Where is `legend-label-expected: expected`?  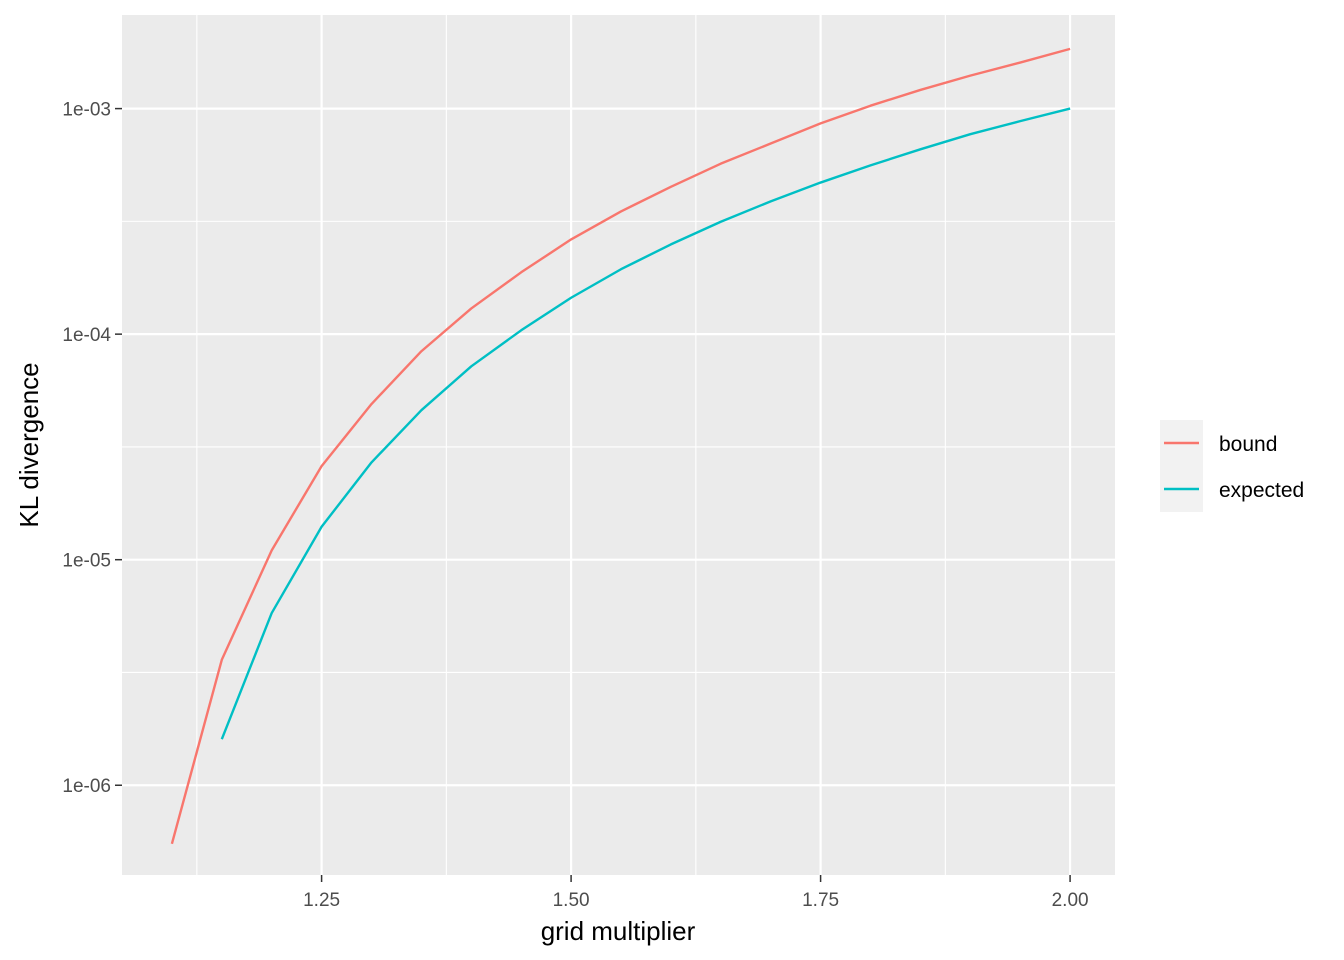 legend-label-expected: expected is located at coordinates (1261, 490).